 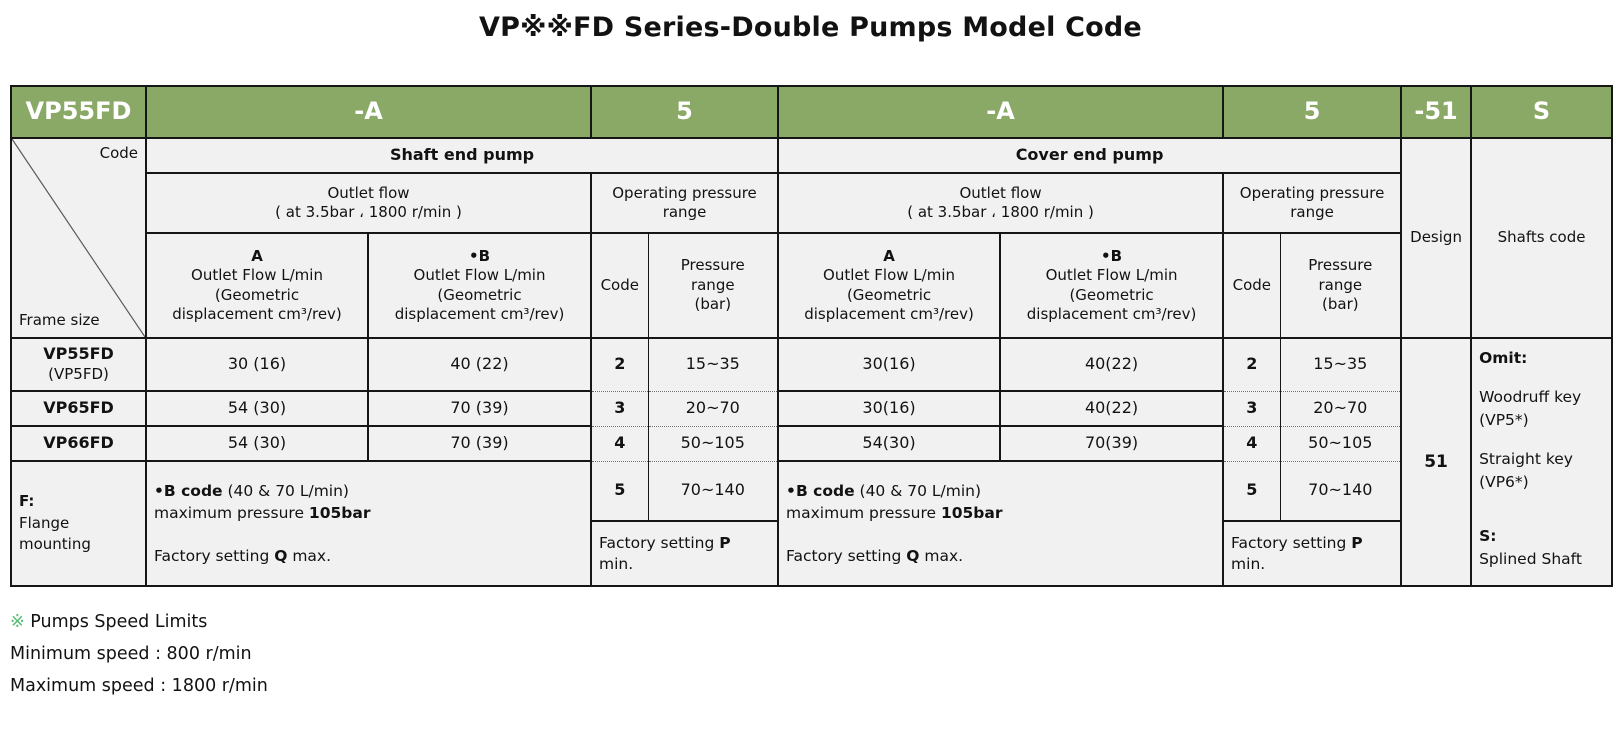 What do you see at coordinates (684, 212) in the screenshot?
I see `operating-pressure-label2: range` at bounding box center [684, 212].